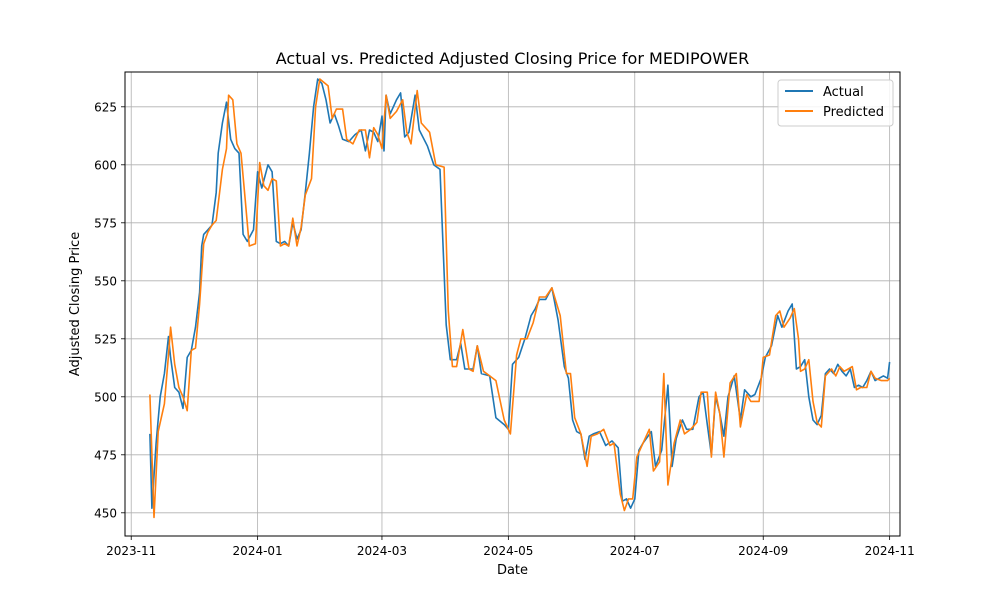 This screenshot has width=1000, height=600. Describe the element at coordinates (105, 455) in the screenshot. I see `y-tick-label: 475` at that location.